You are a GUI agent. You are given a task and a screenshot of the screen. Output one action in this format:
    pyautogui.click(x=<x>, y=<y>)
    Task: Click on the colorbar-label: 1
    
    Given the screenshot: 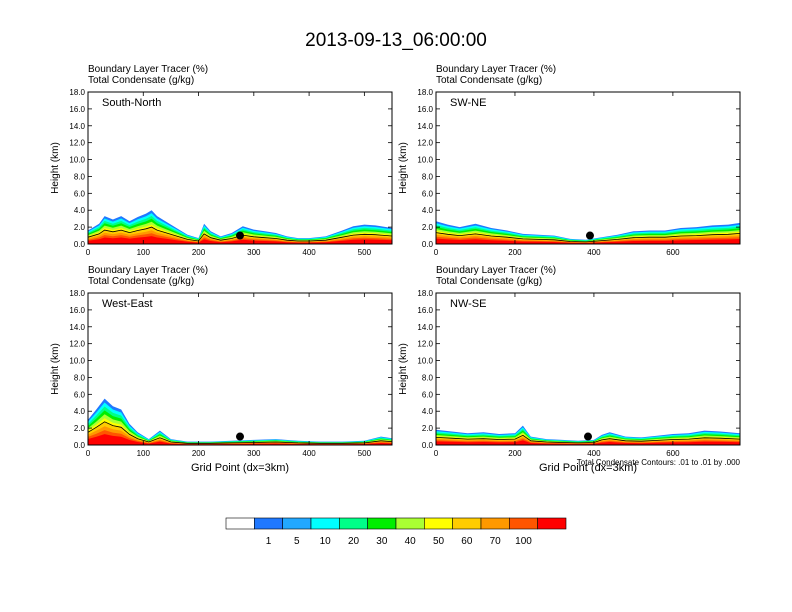 What is the action you would take?
    pyautogui.click(x=269, y=541)
    